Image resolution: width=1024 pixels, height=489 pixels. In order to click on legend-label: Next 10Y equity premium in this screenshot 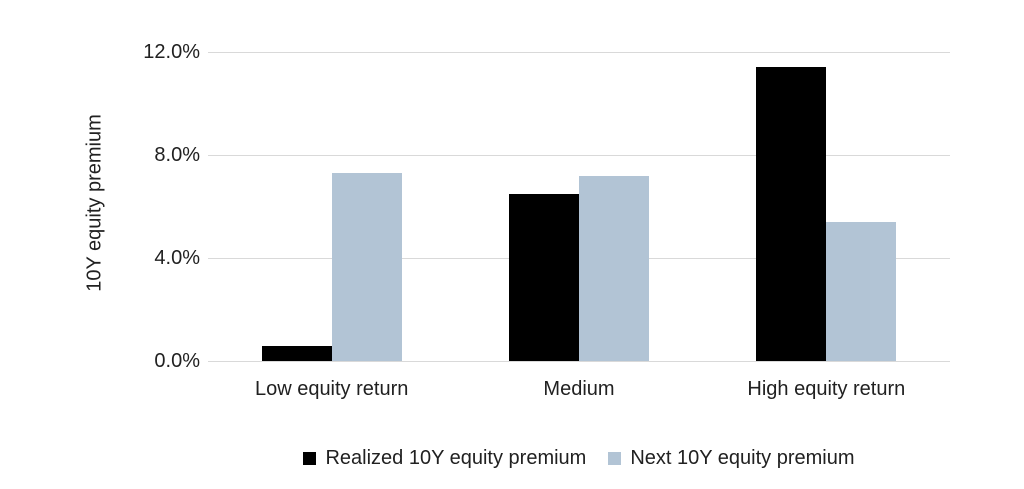, I will do `click(742, 457)`.